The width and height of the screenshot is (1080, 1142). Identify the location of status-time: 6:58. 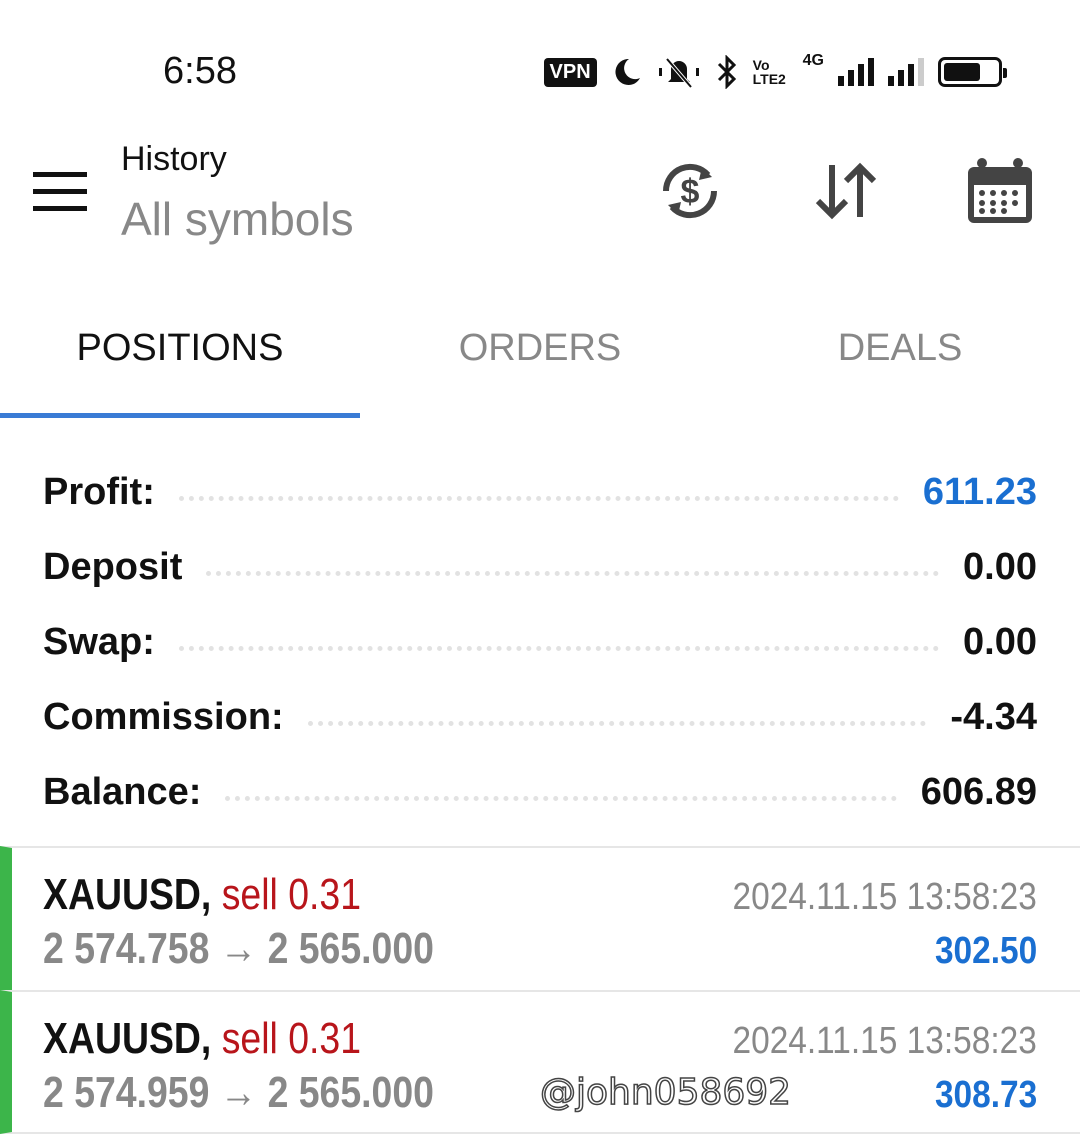
(200, 71).